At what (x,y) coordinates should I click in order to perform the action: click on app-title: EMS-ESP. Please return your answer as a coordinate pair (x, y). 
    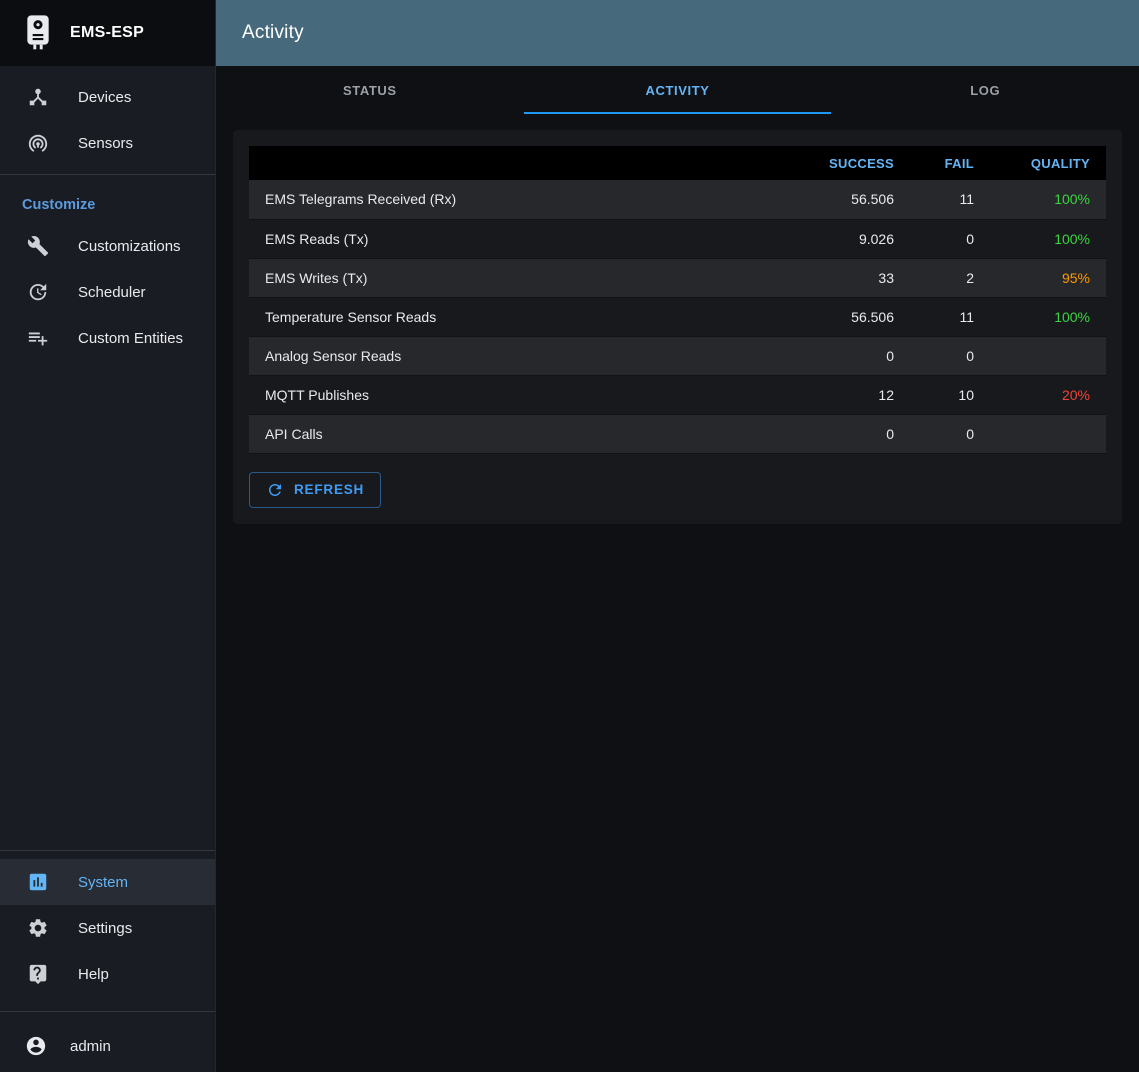
    Looking at the image, I should click on (107, 32).